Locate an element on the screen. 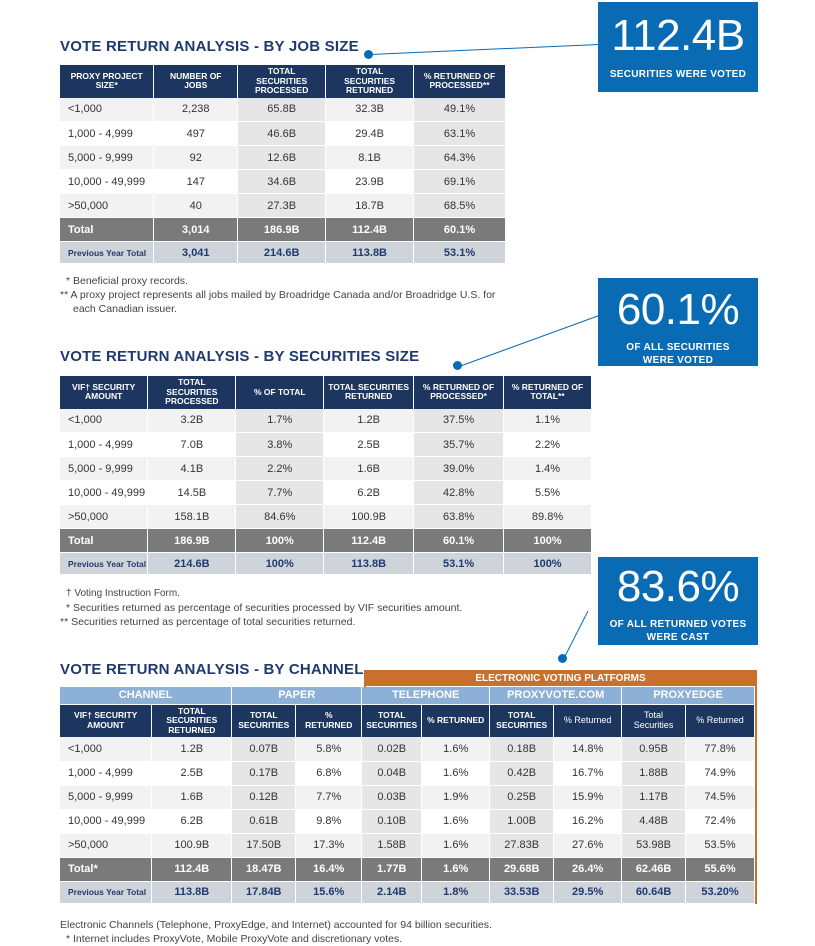  table-cell: 34.6B is located at coordinates (282, 181).